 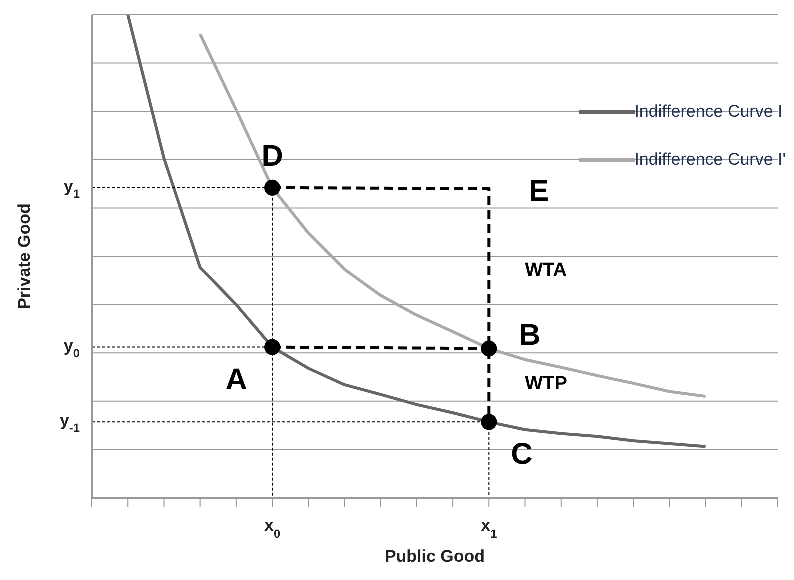 What do you see at coordinates (708, 112) in the screenshot?
I see `legend-label: Indifference Curve I` at bounding box center [708, 112].